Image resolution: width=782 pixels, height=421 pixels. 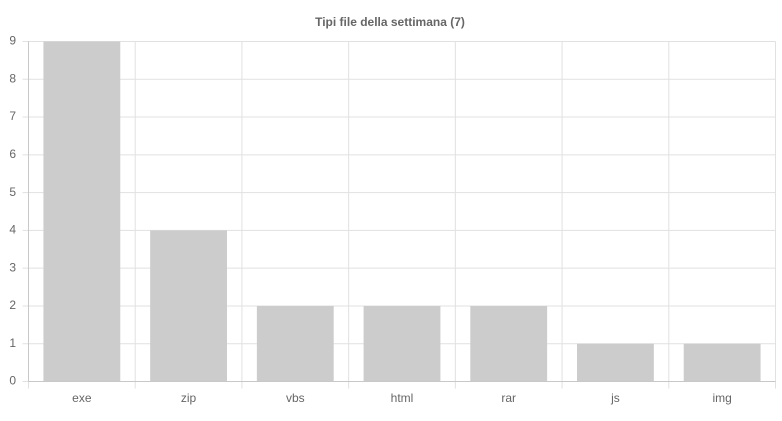 What do you see at coordinates (12, 230) in the screenshot?
I see `y-tick-label: 4` at bounding box center [12, 230].